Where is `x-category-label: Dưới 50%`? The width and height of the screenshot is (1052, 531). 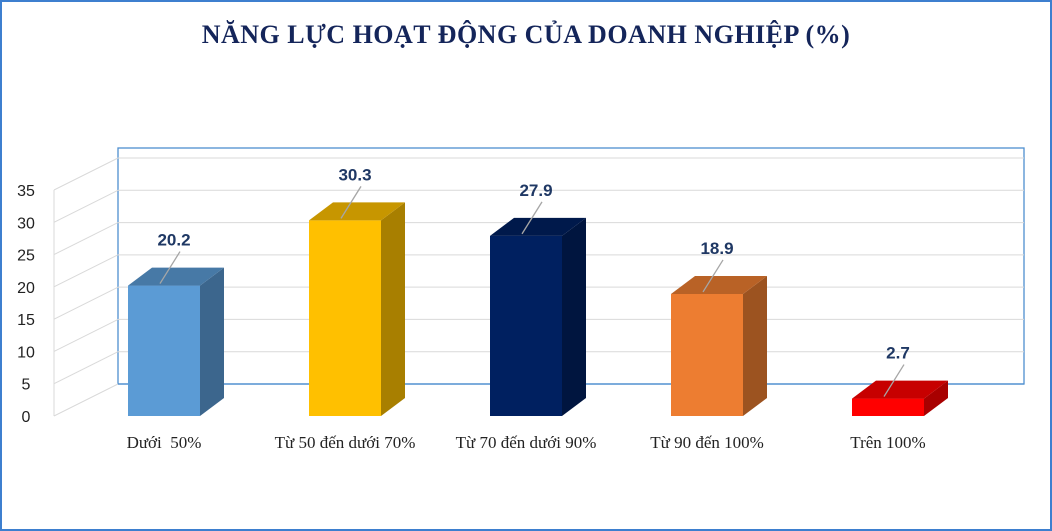
x-category-label: Dưới 50% is located at coordinates (164, 442).